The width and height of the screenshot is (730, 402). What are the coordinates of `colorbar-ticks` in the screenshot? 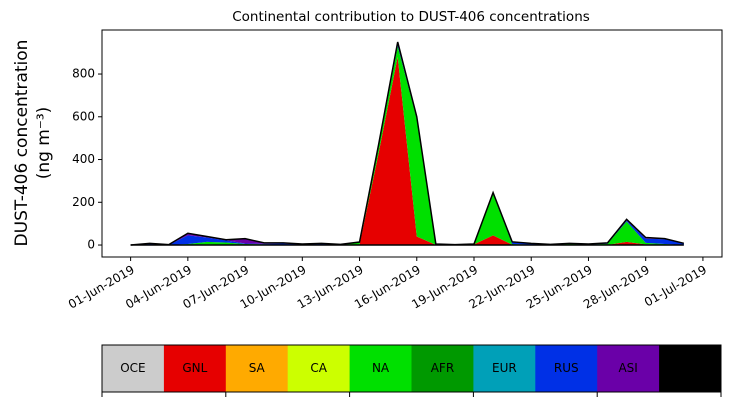 It's located at (411, 394).